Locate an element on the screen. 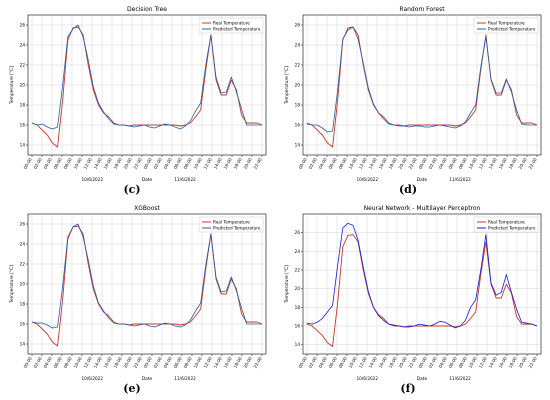 The width and height of the screenshot is (550, 400). series-line-real is located at coordinates (422, 290).